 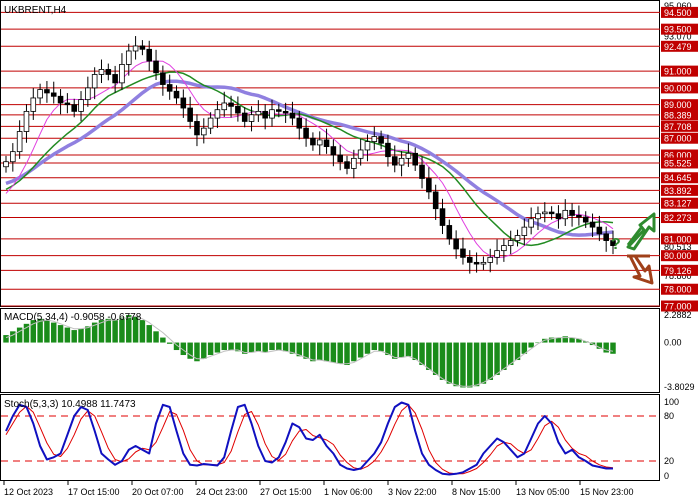 What do you see at coordinates (678, 290) in the screenshot?
I see `price-level-label: 78.000` at bounding box center [678, 290].